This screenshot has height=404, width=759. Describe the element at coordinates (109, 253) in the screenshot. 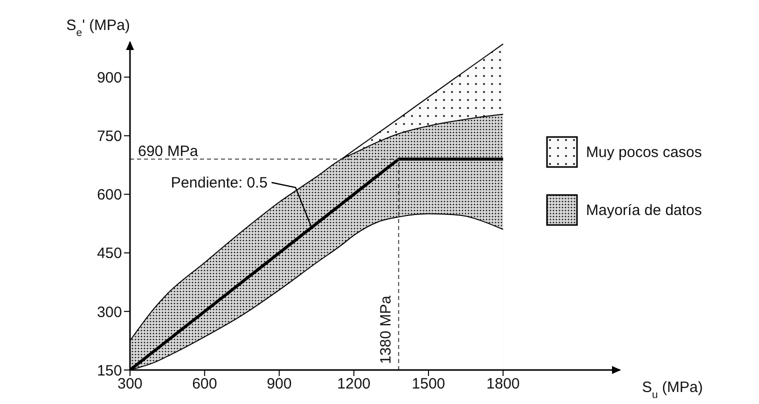

I see `y-tick-label: 450` at that location.